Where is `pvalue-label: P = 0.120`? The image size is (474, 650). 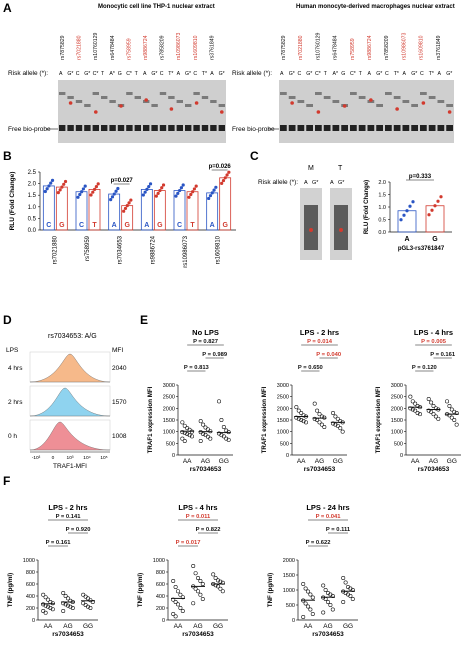
pvalue-label: P = 0.120 is located at coordinates (424, 368).